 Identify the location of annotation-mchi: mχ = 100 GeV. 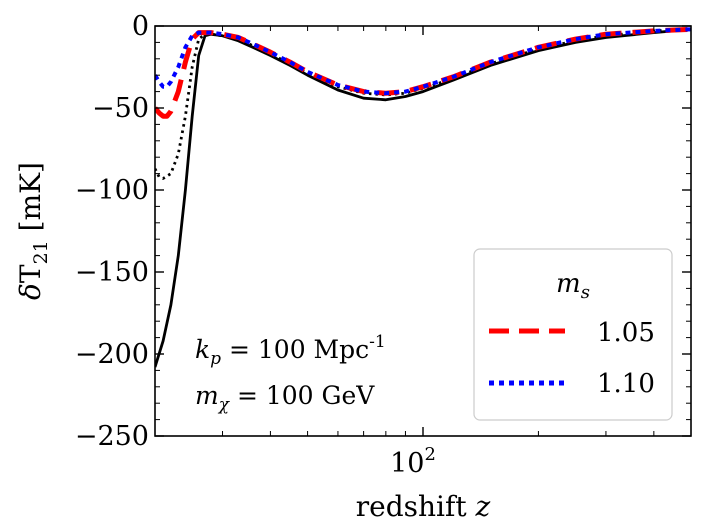
(285, 398).